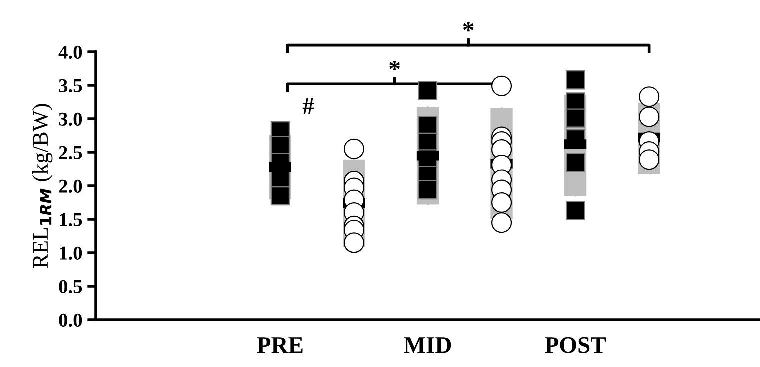 Image resolution: width=760 pixels, height=367 pixels. I want to click on y-tick-label: 1.0, so click(71, 253).